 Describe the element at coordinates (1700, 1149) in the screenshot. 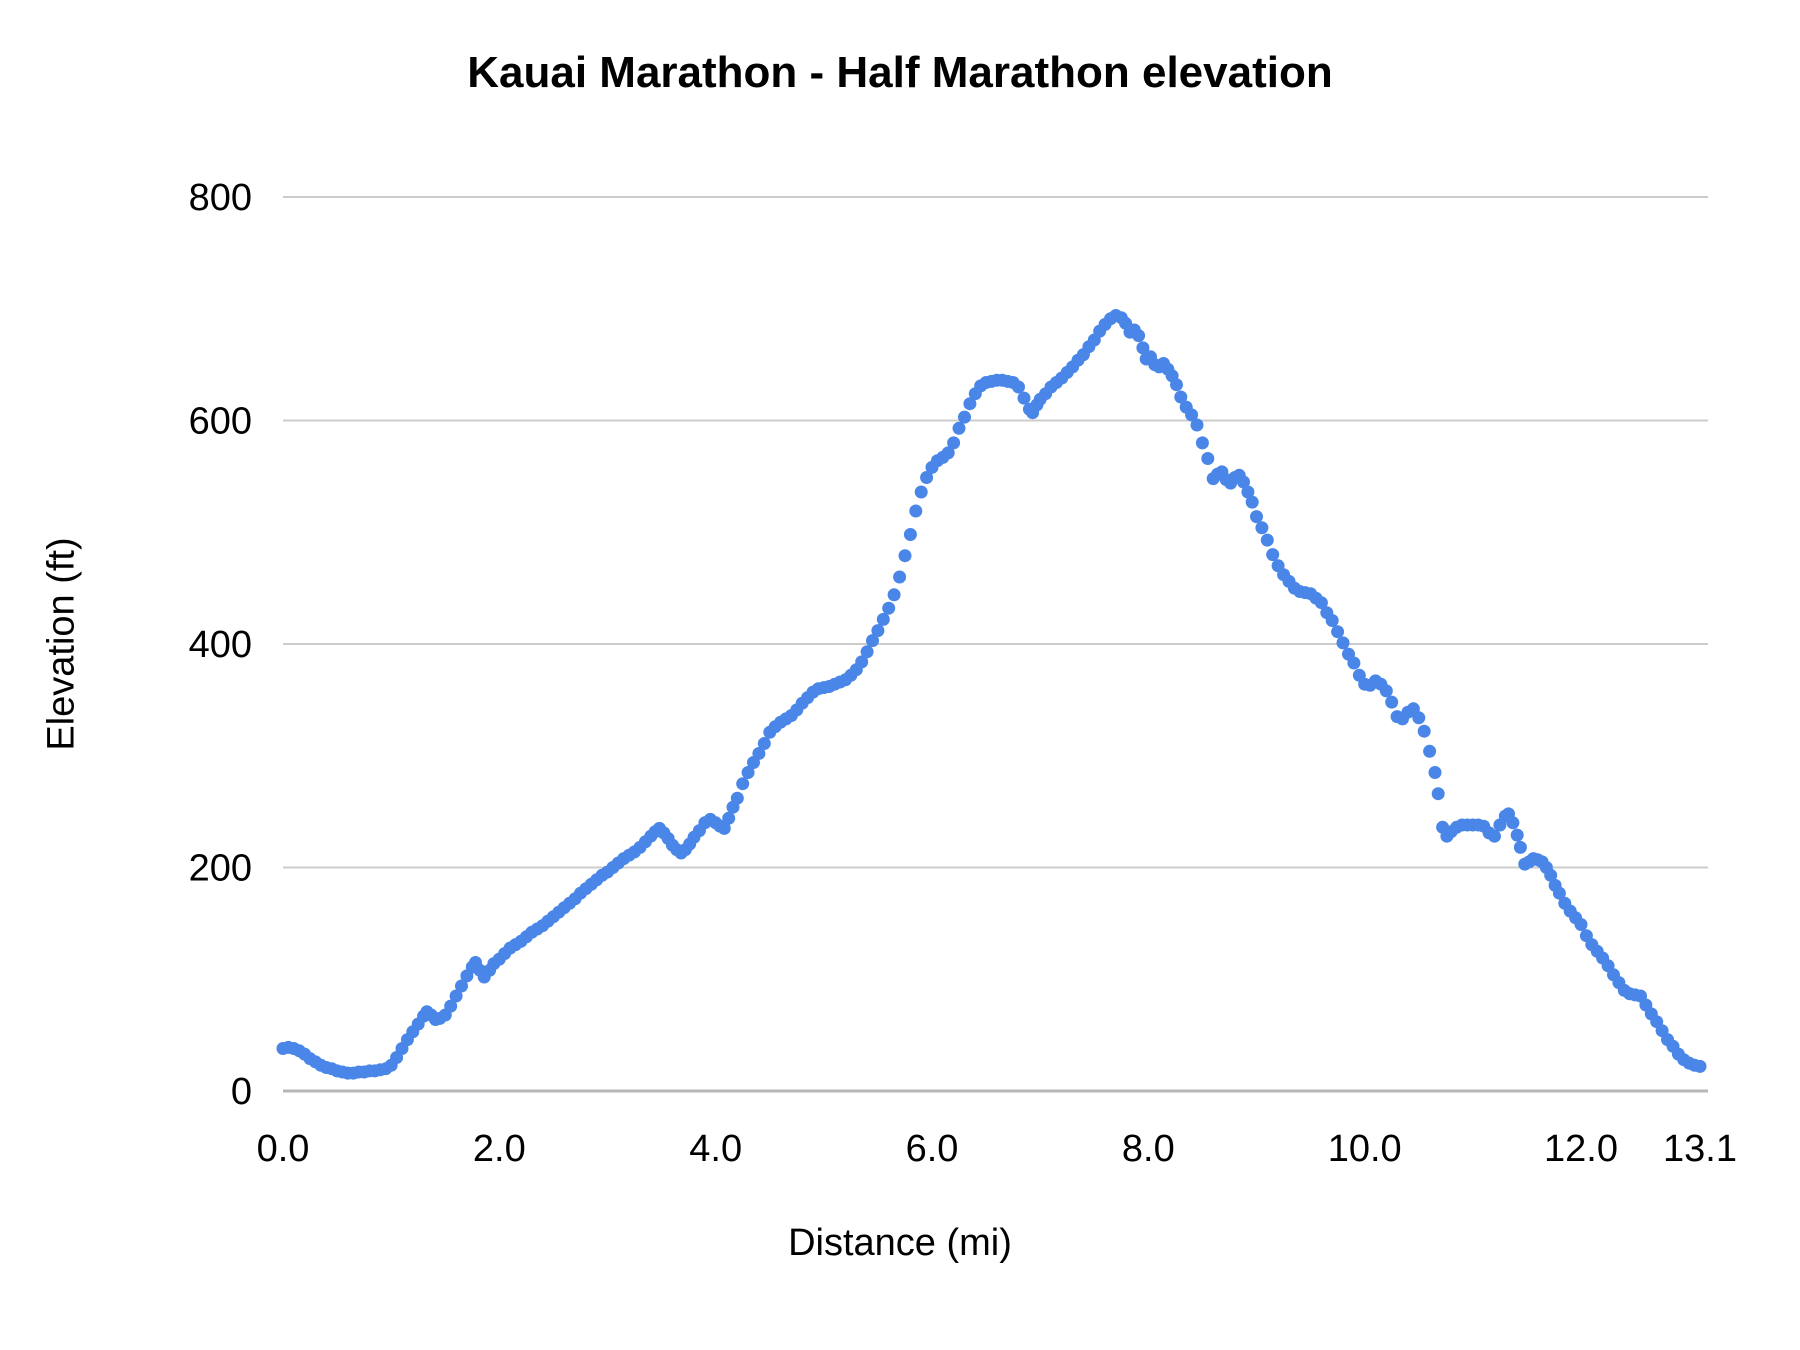

I see `x-tick-label: 13.1` at that location.